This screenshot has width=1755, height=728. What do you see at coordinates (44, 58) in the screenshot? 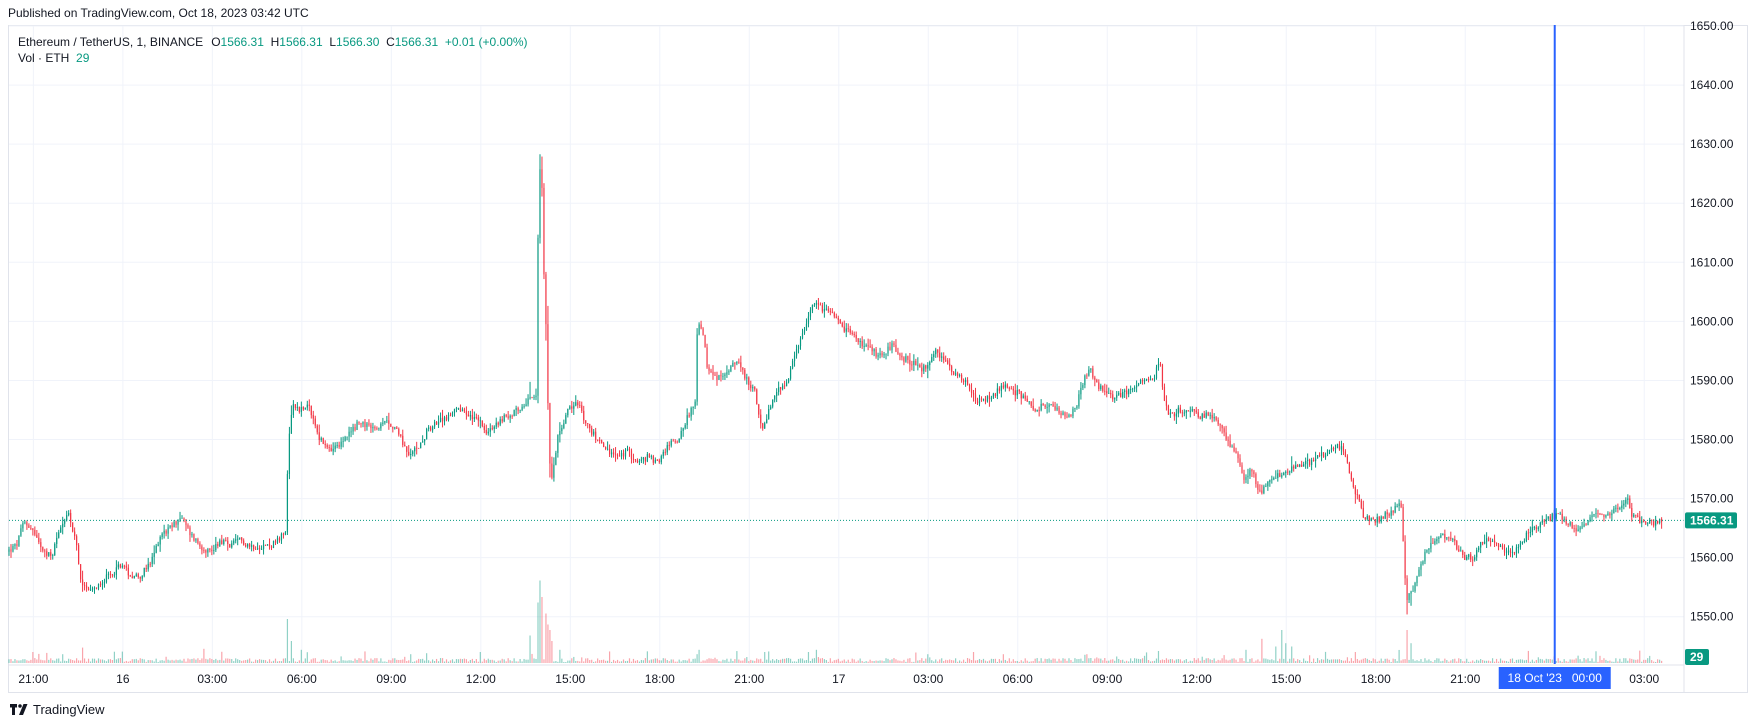
I see `volume-label: Vol · ETH` at bounding box center [44, 58].